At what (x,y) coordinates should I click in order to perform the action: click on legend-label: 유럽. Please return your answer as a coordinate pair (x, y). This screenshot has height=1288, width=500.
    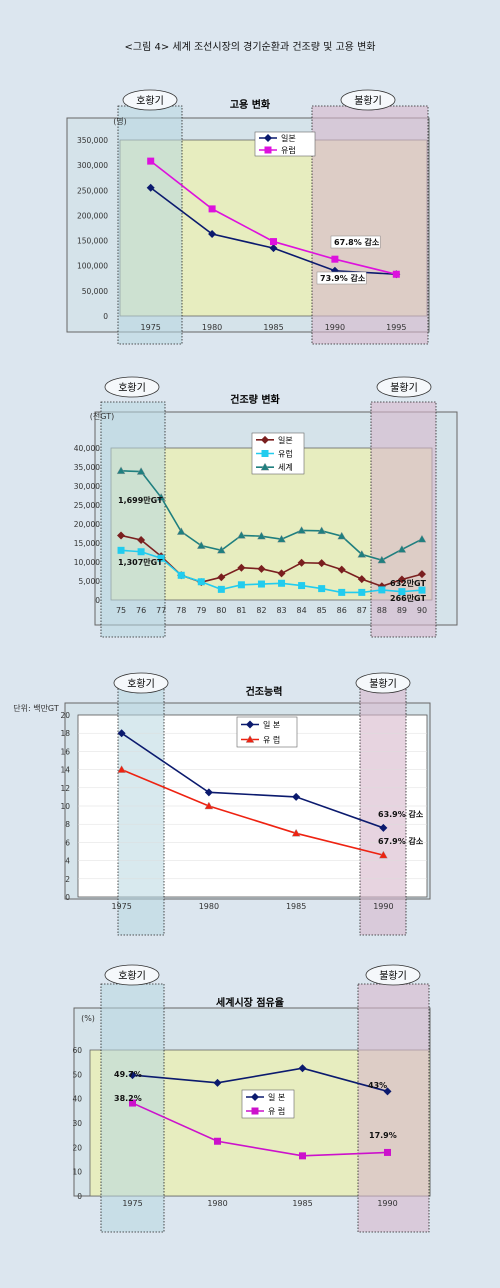
    Looking at the image, I should click on (288, 150).